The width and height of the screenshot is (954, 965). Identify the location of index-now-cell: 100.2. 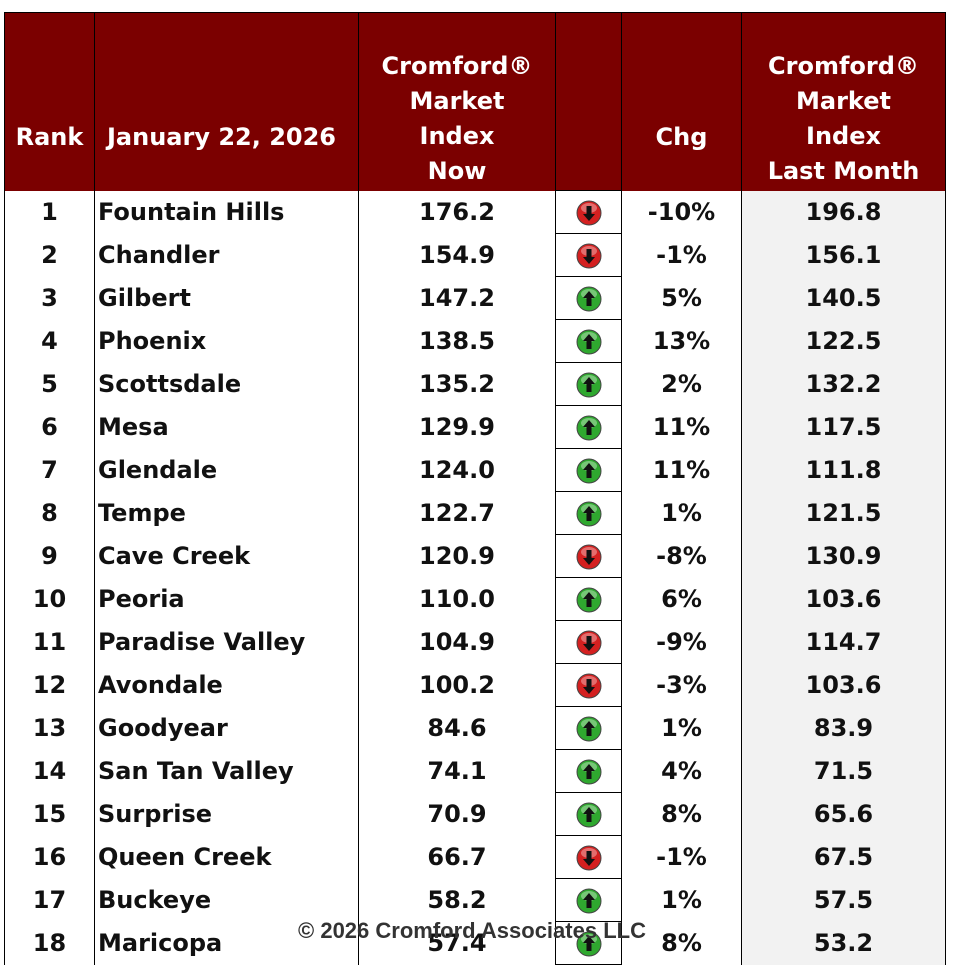
(457, 685).